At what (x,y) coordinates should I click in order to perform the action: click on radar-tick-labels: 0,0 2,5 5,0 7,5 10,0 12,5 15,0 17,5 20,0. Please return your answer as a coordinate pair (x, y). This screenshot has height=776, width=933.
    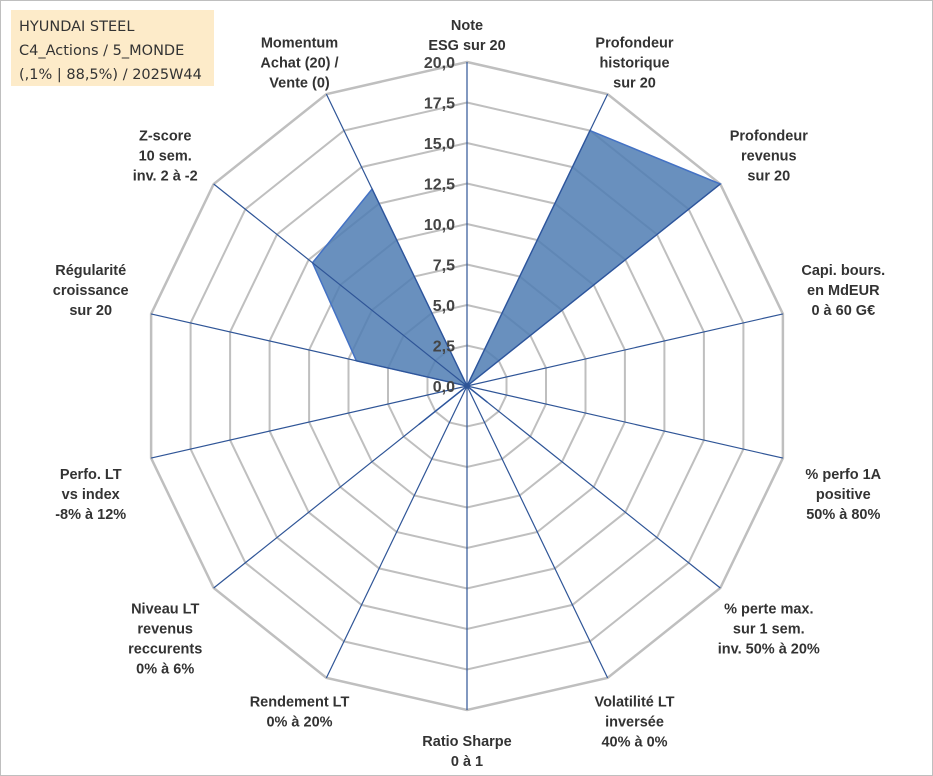
    Looking at the image, I should click on (439, 225).